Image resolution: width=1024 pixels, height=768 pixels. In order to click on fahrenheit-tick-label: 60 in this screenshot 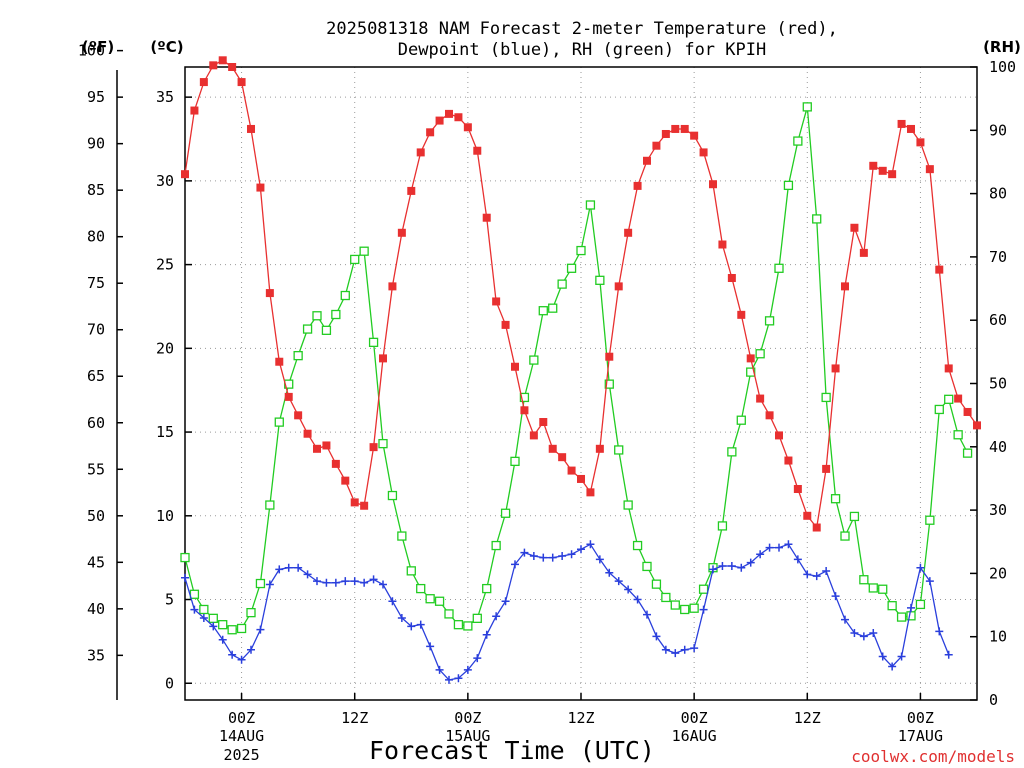, I will do `click(96, 423)`.